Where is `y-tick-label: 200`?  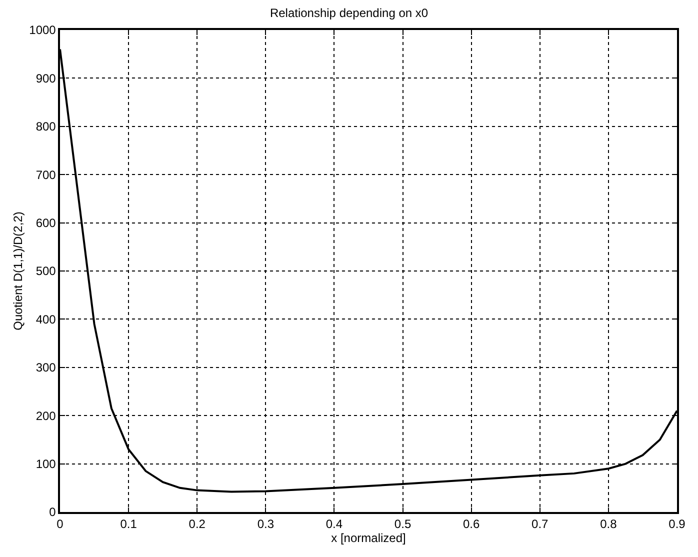 y-tick-label: 200 is located at coordinates (46, 415).